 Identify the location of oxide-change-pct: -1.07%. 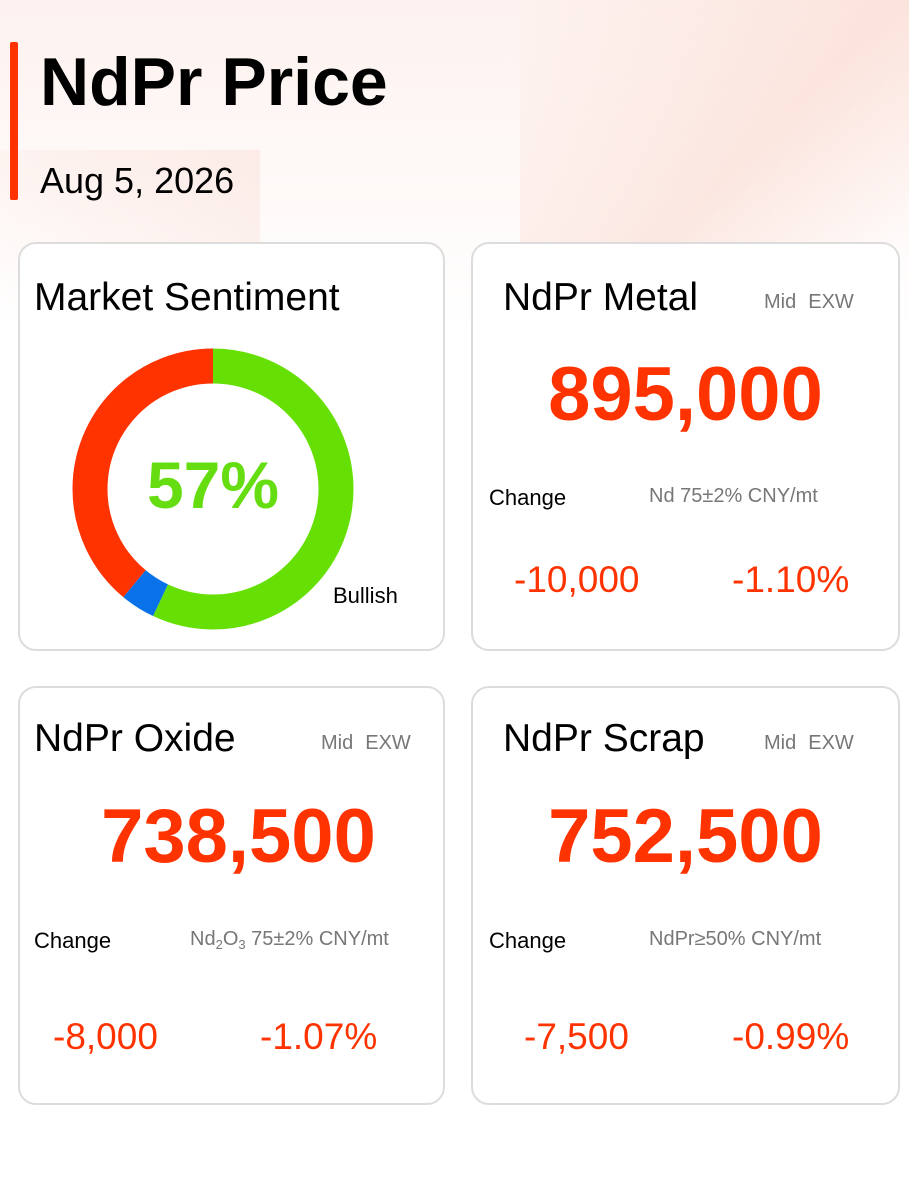
(319, 1036).